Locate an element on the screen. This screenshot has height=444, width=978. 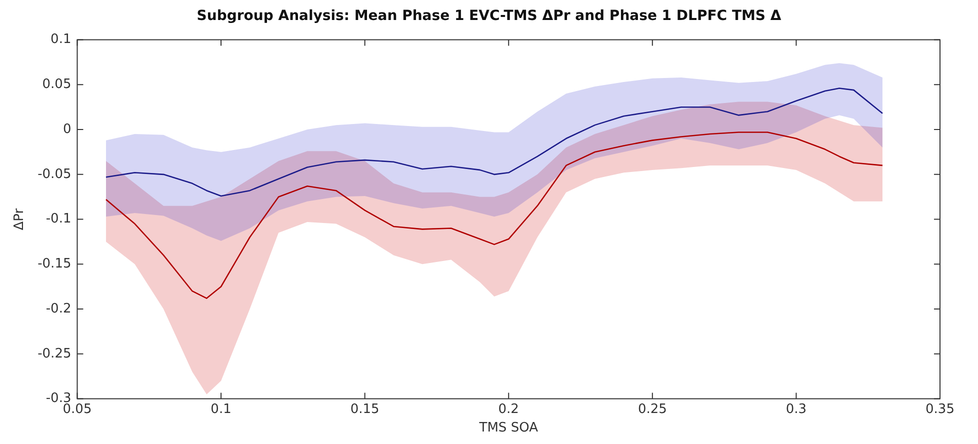
y-tick-label: 0 is located at coordinates (67, 129).